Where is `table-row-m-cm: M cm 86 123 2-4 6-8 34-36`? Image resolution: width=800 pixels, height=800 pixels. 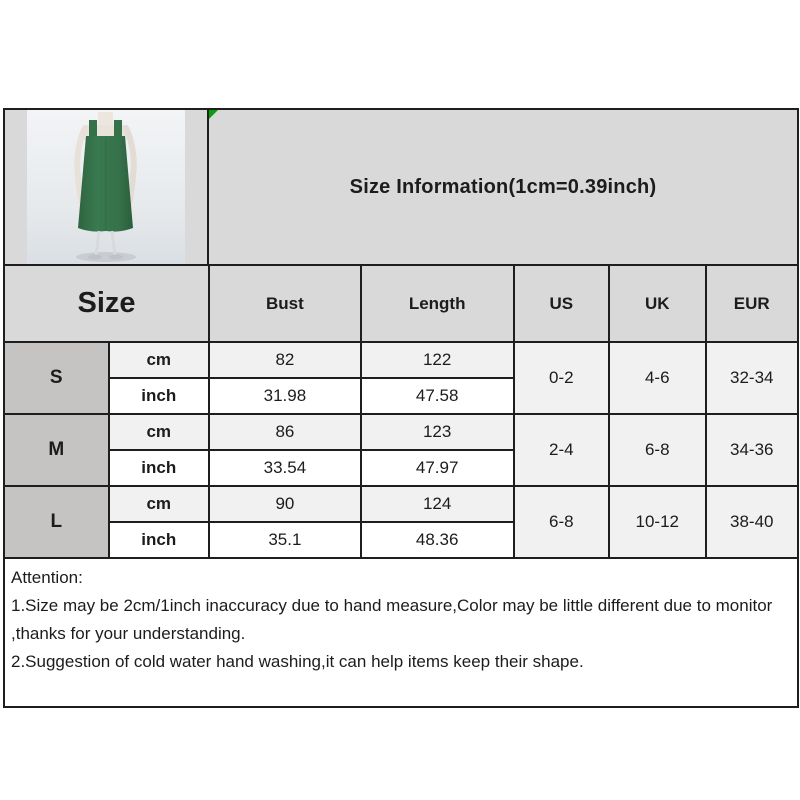 table-row-m-cm: M cm 86 123 2-4 6-8 34-36 is located at coordinates (401, 450).